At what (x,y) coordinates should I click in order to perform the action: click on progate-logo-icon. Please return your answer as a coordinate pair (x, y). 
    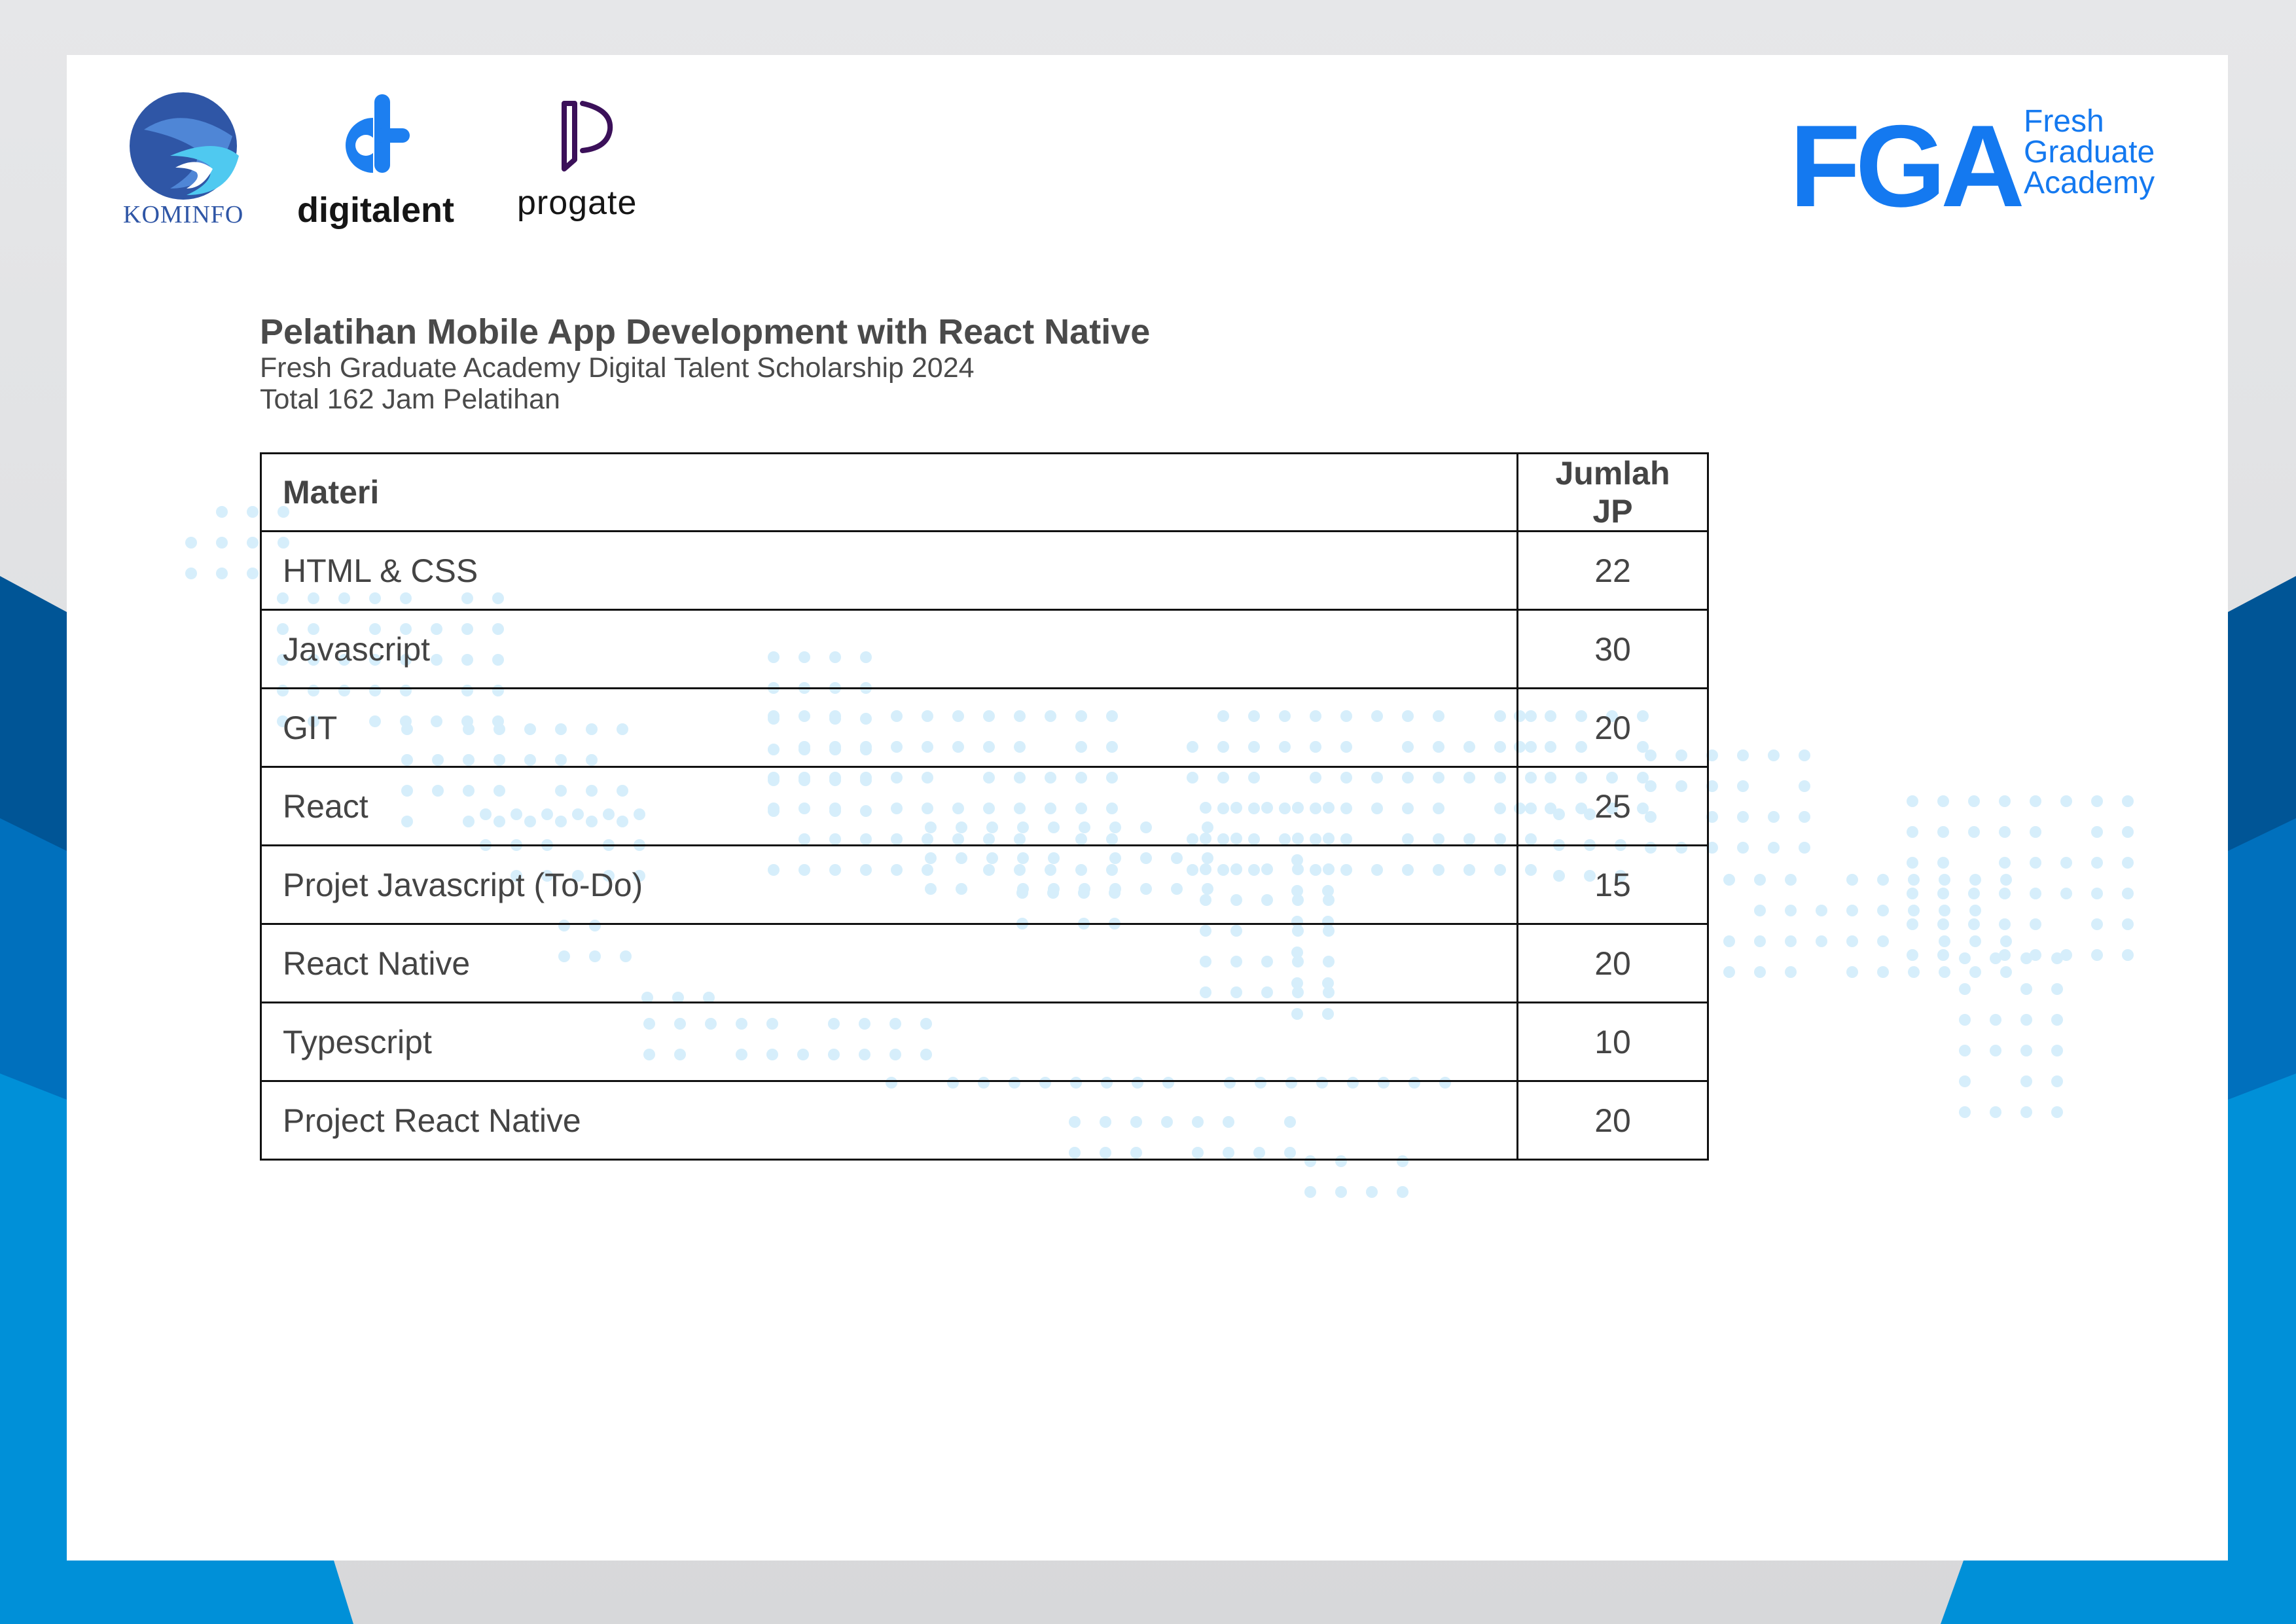
    Looking at the image, I should click on (587, 136).